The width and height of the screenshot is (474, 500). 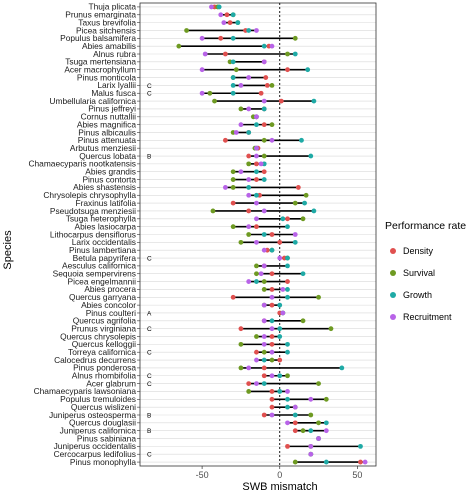 I want to click on species-label: Fraxinus latifolia, so click(x=105, y=203).